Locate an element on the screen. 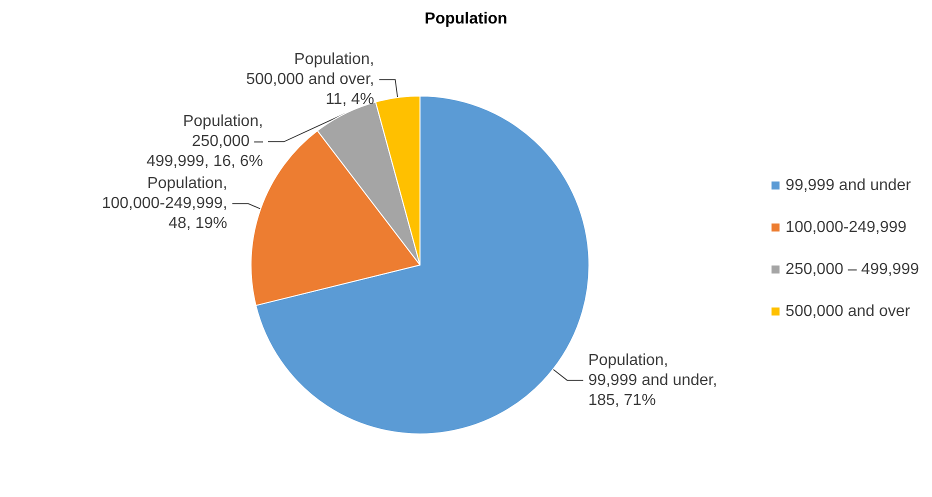 This screenshot has height=497, width=932. legend-label: 500,000 and over is located at coordinates (848, 311).